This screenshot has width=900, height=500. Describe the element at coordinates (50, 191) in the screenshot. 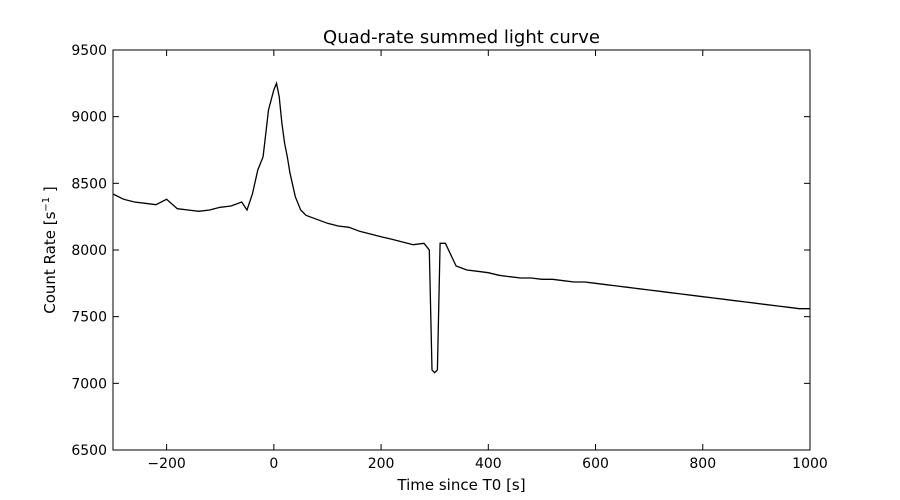

I see `y-axis-label-suffix: ]` at that location.